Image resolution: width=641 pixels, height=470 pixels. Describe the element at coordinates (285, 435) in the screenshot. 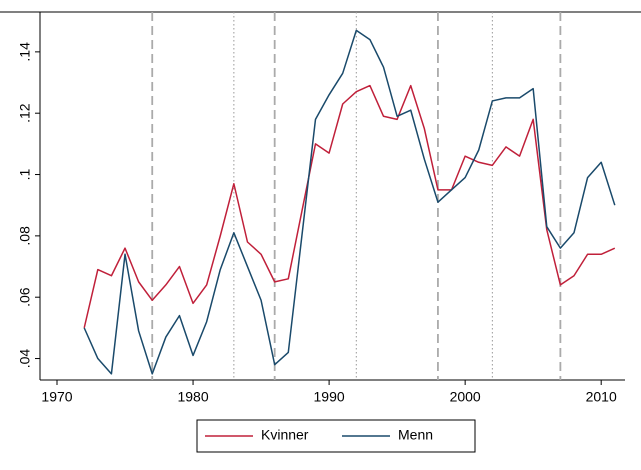

I see `legend-label: Kvinner` at that location.